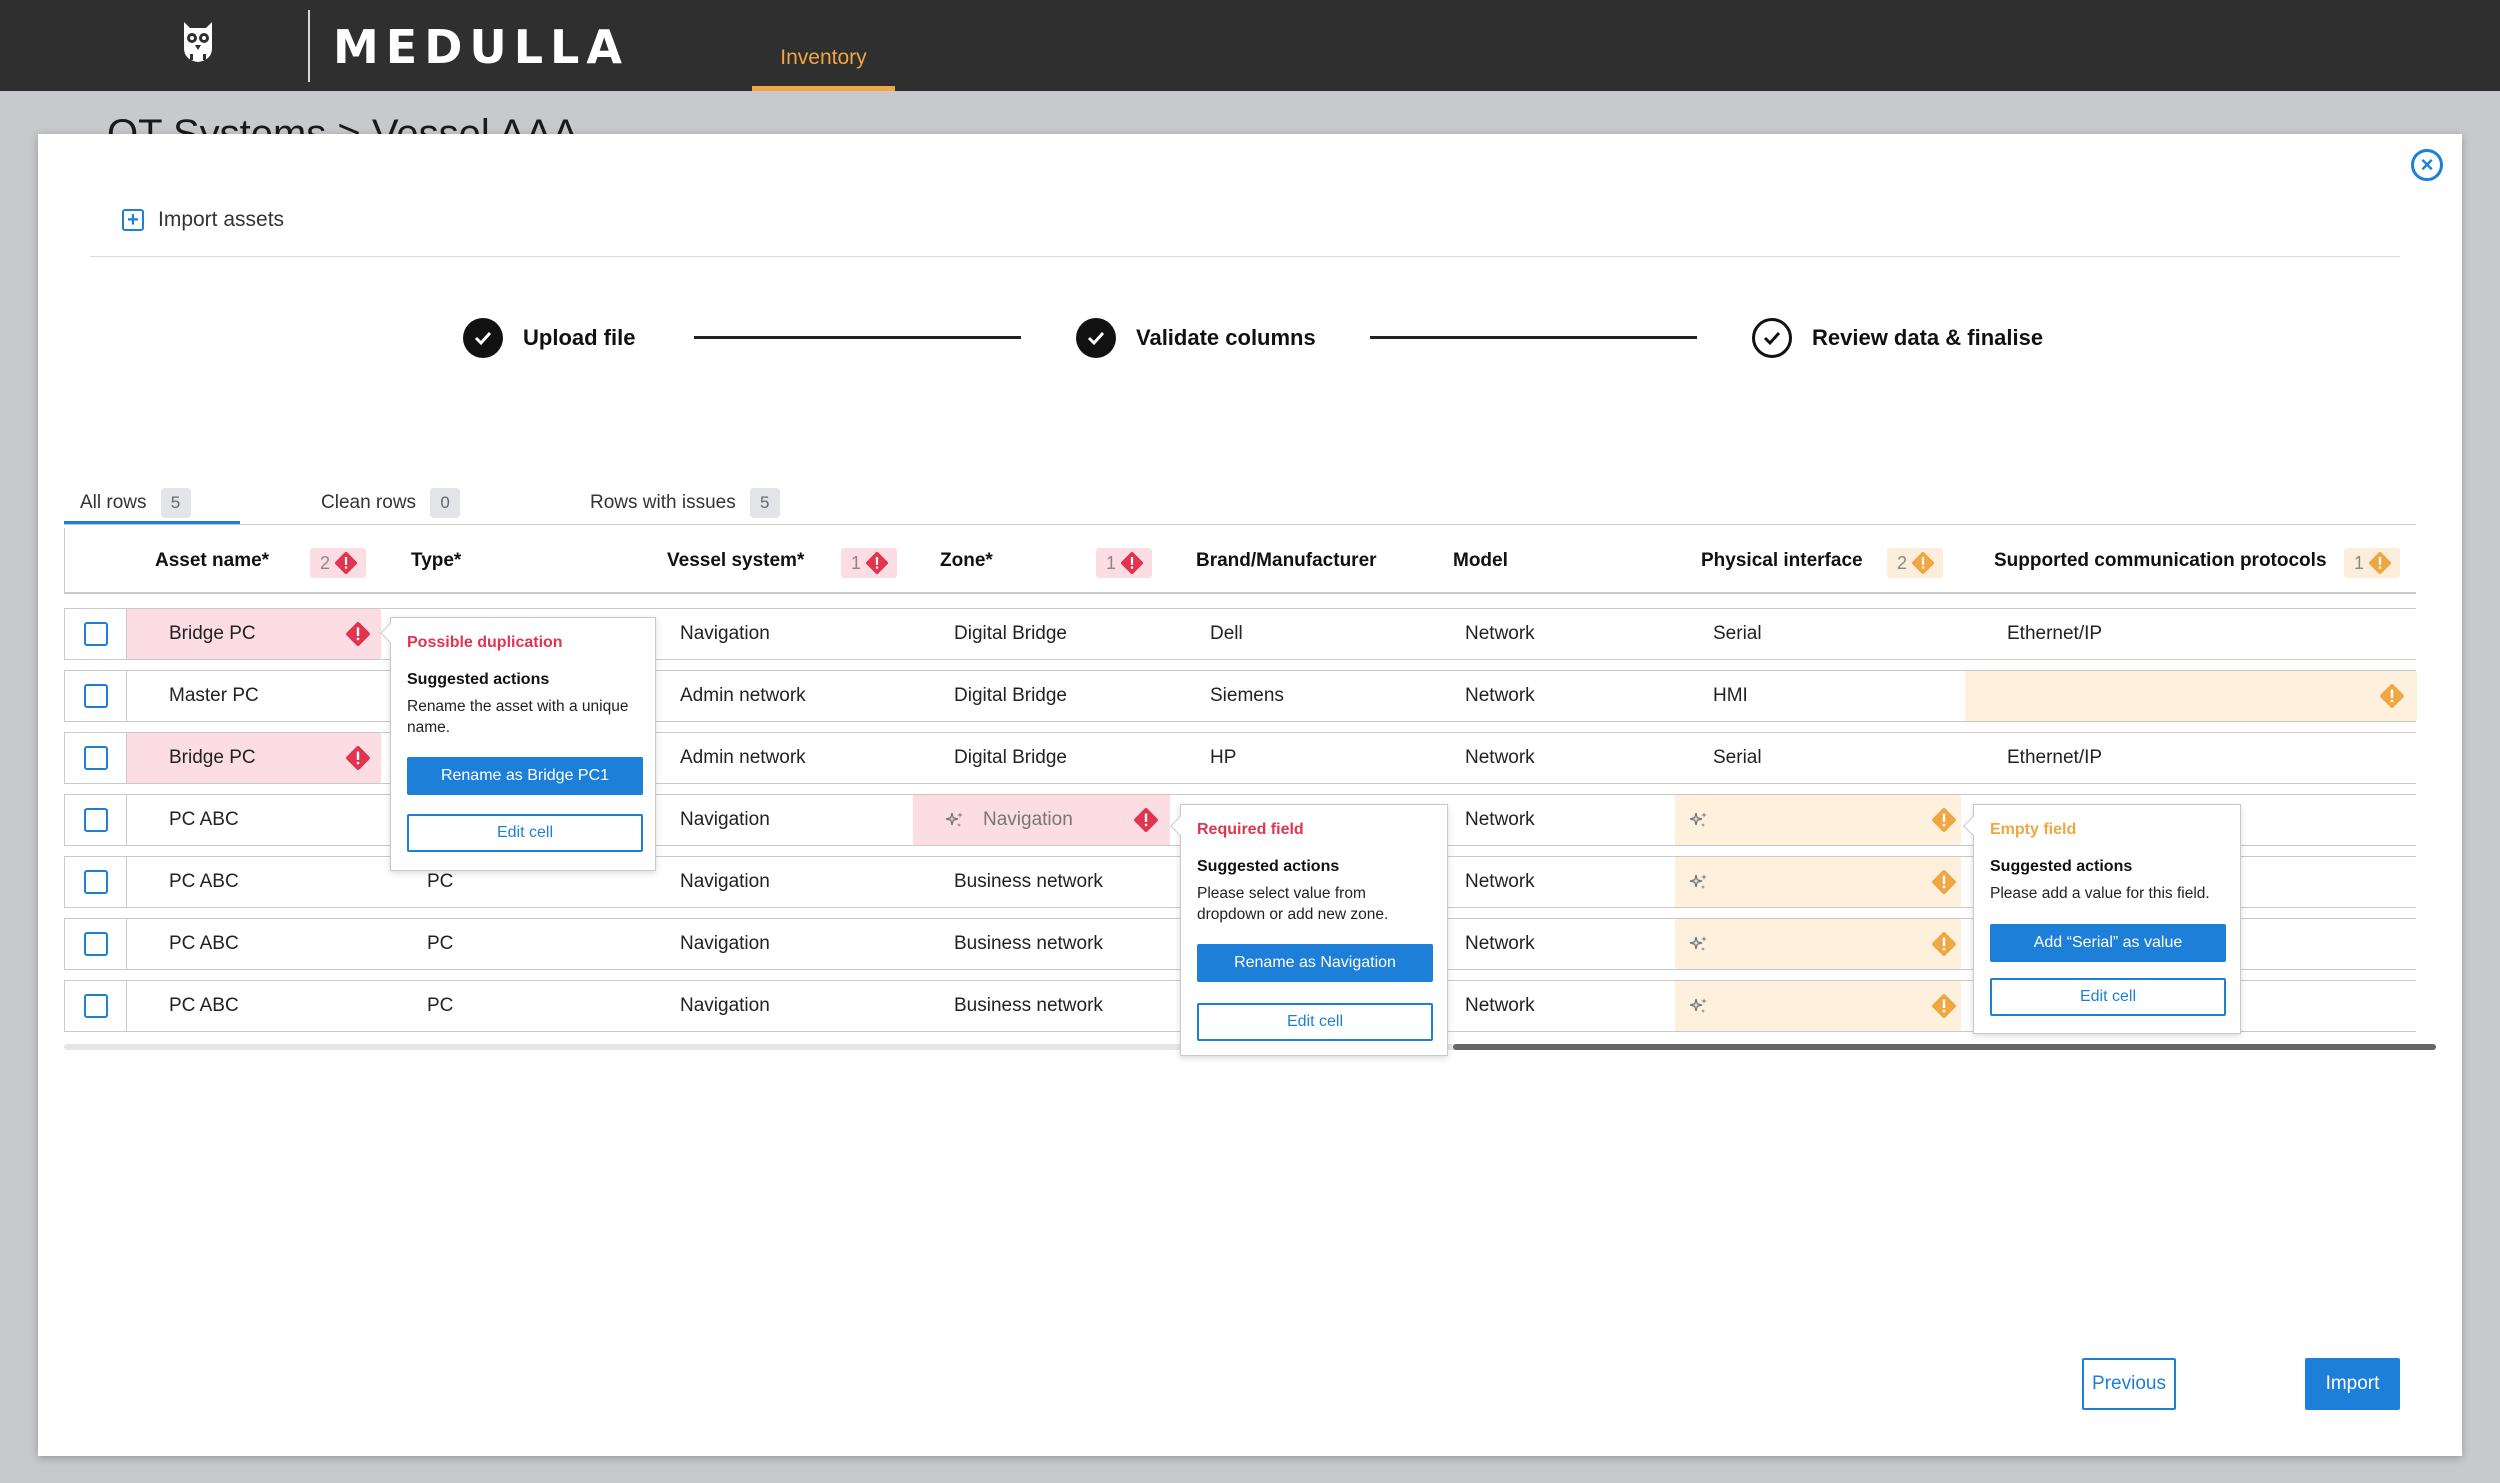 This screenshot has height=1483, width=2500. Describe the element at coordinates (1226, 633) in the screenshot. I see `brand-cell: Dell` at that location.